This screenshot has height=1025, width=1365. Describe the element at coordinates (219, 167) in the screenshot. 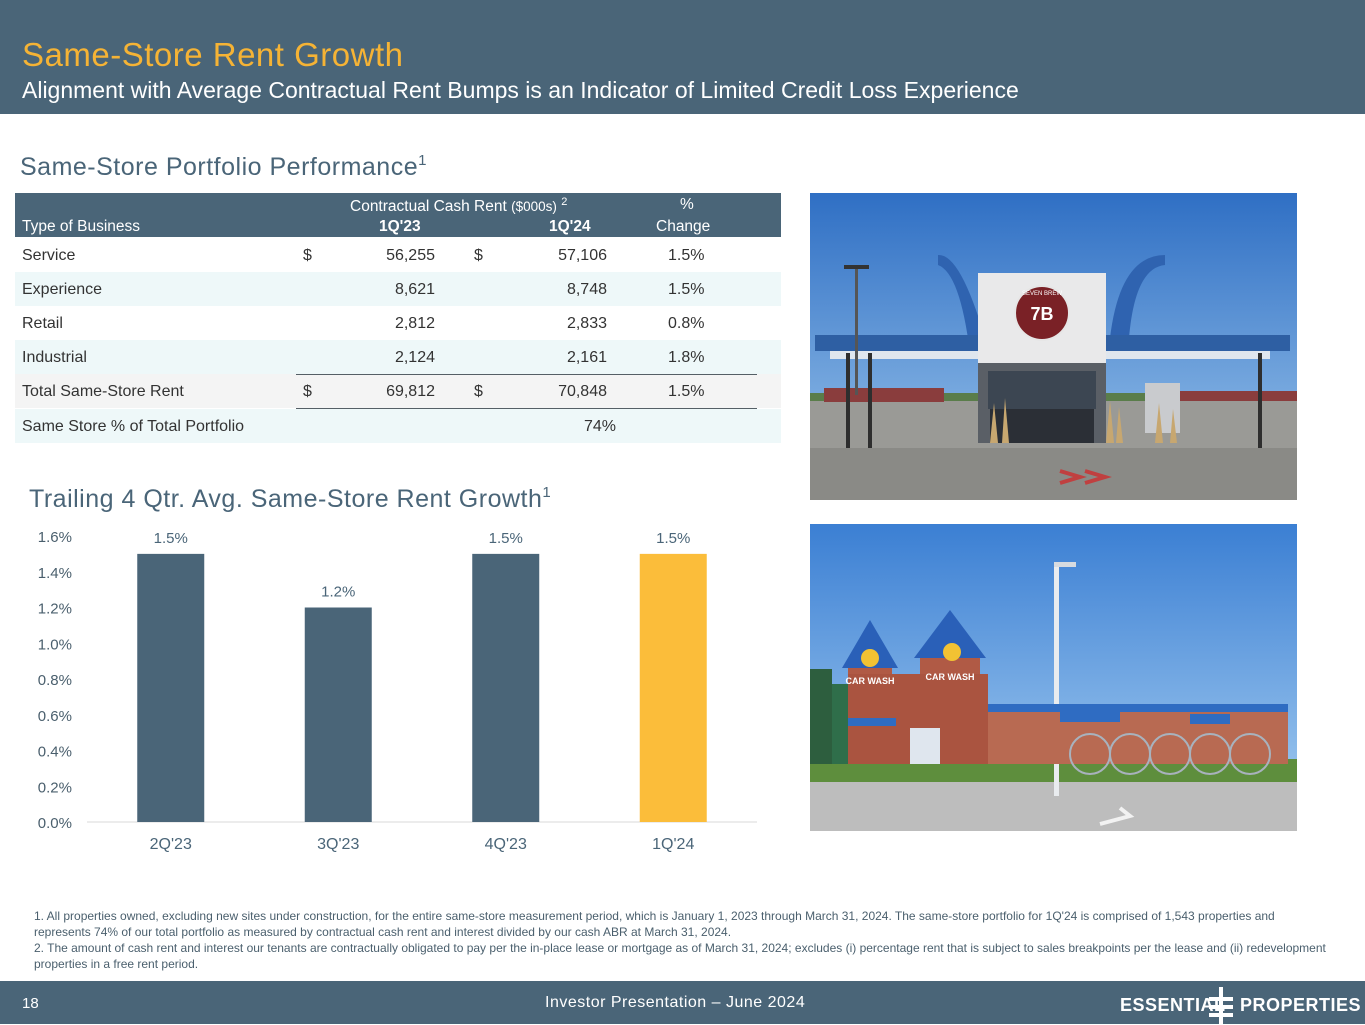

I see `table-section-title-text: Same-Store Portfolio Performance` at that location.